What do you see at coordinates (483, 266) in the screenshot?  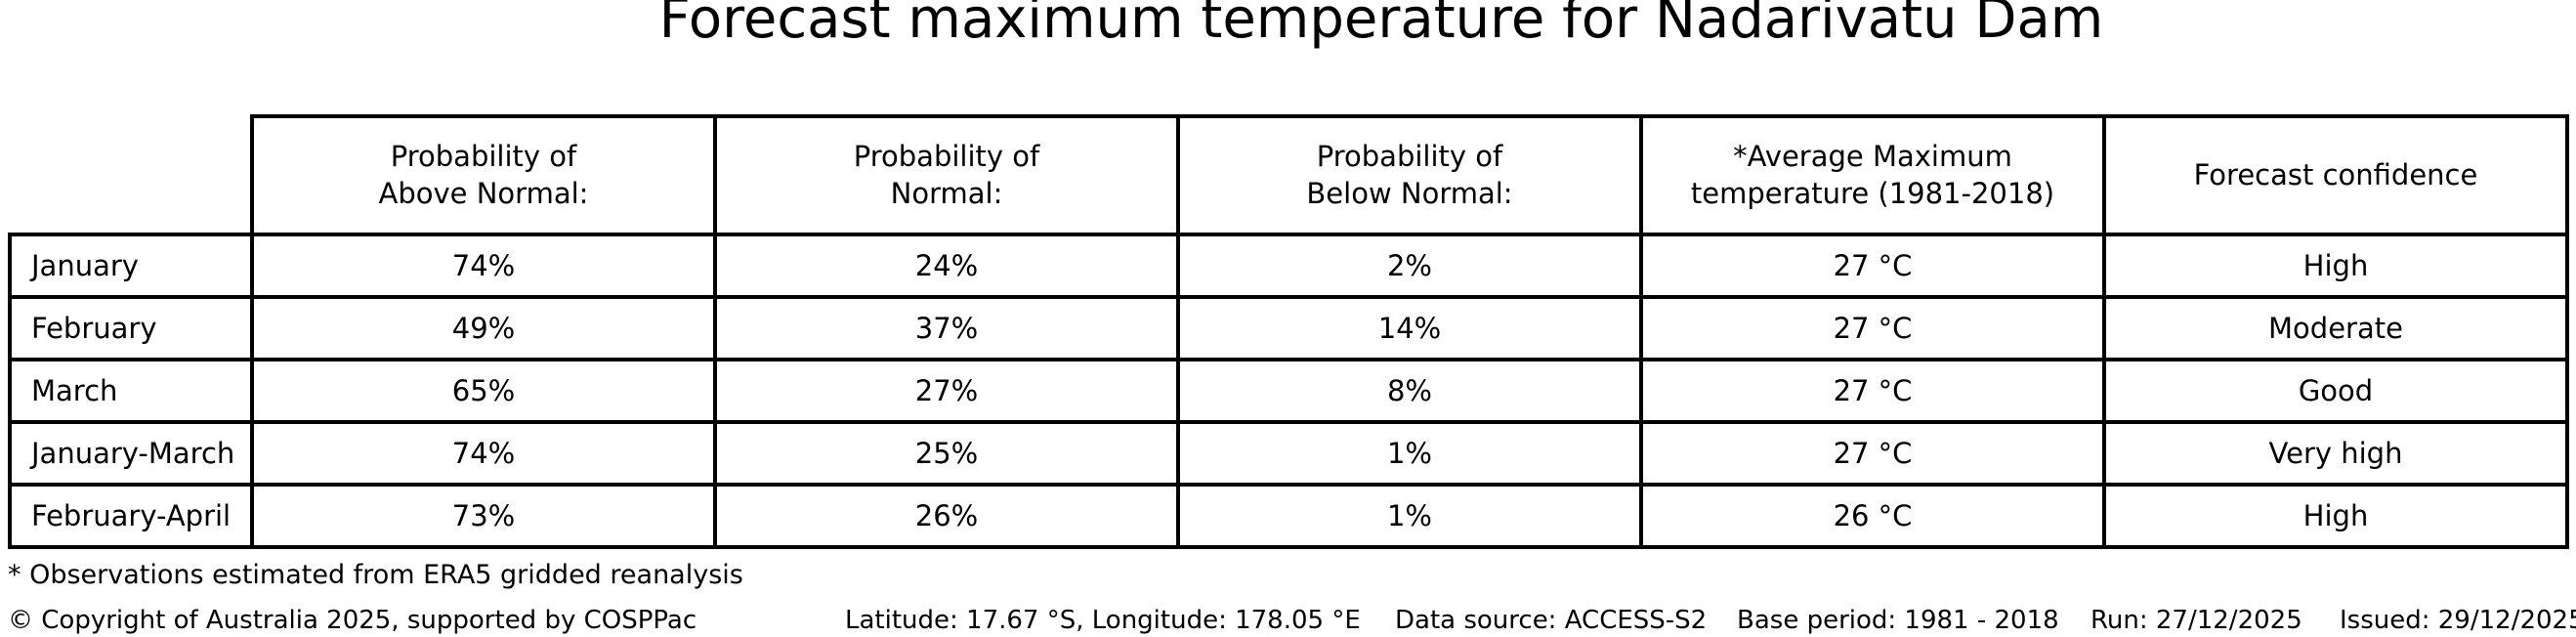 I see `cell-january-above-normal: 74%` at bounding box center [483, 266].